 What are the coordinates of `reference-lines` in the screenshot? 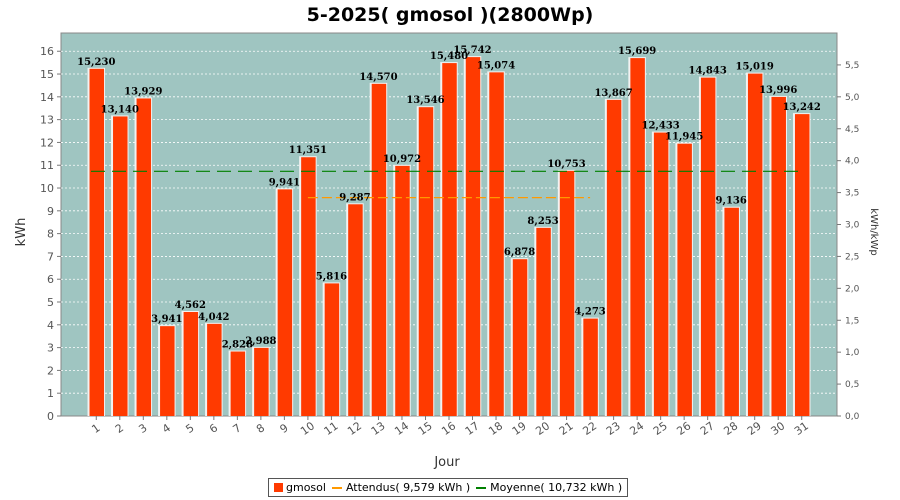 It's located at (445, 184).